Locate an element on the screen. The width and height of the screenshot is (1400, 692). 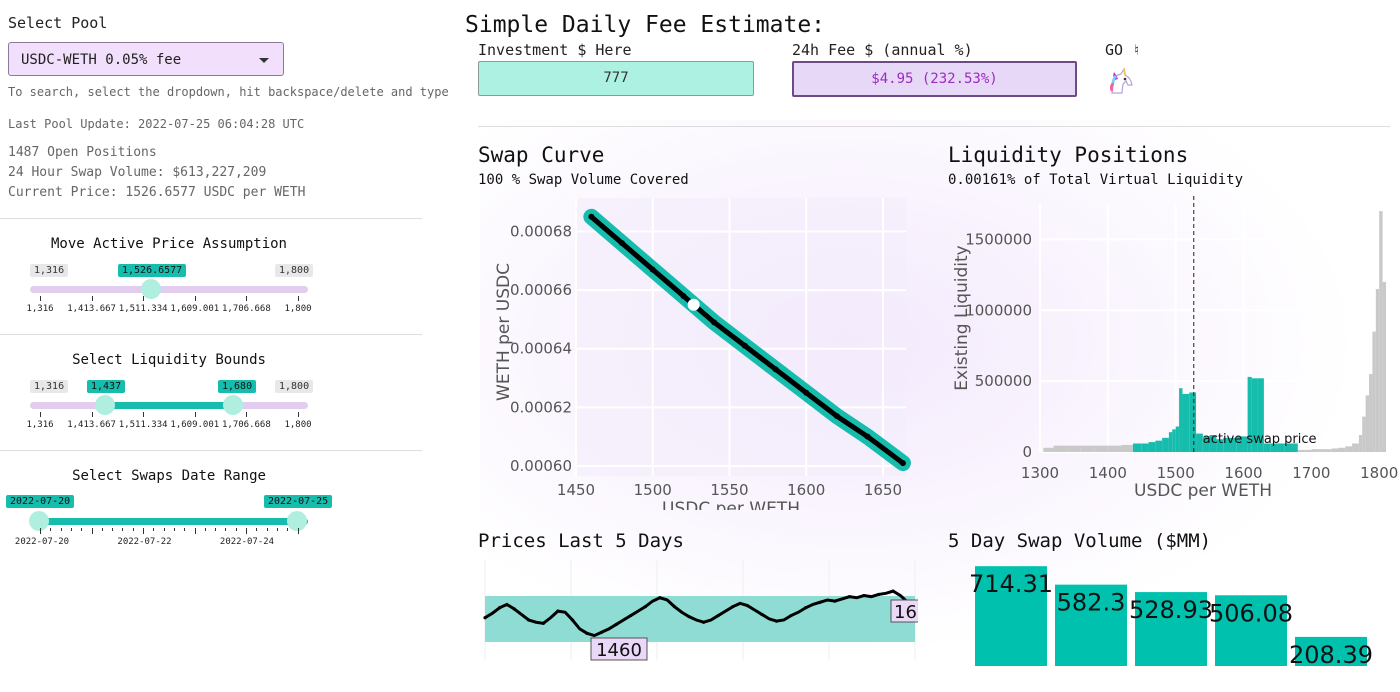
price-low-label: 1460 is located at coordinates (619, 650).